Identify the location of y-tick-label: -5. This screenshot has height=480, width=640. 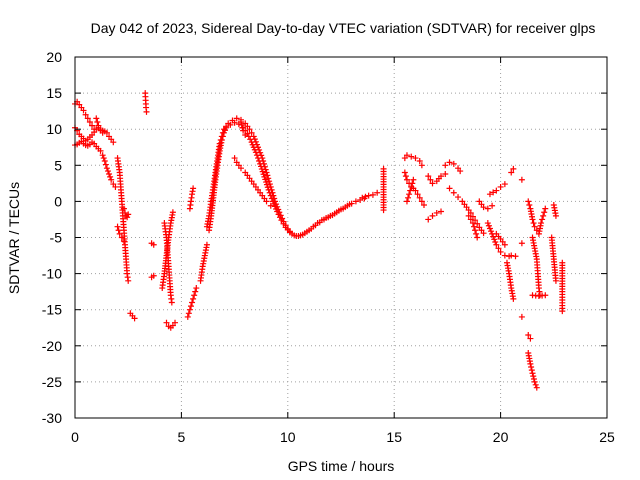
(56, 238).